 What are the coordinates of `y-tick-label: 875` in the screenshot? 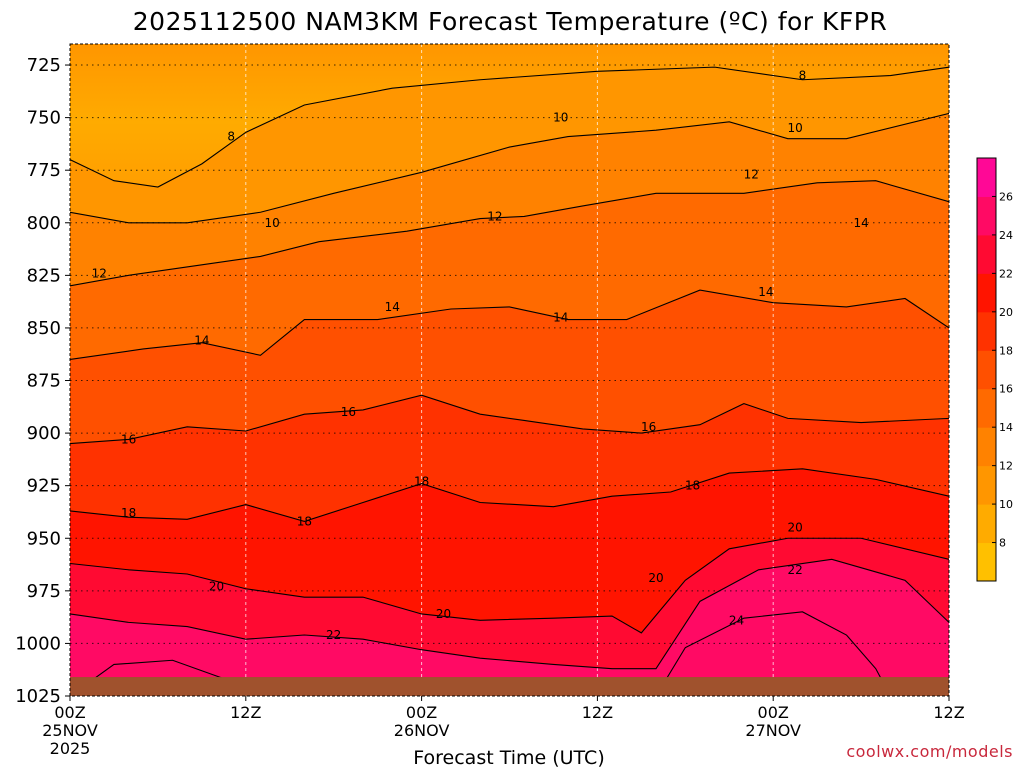 It's located at (44, 381).